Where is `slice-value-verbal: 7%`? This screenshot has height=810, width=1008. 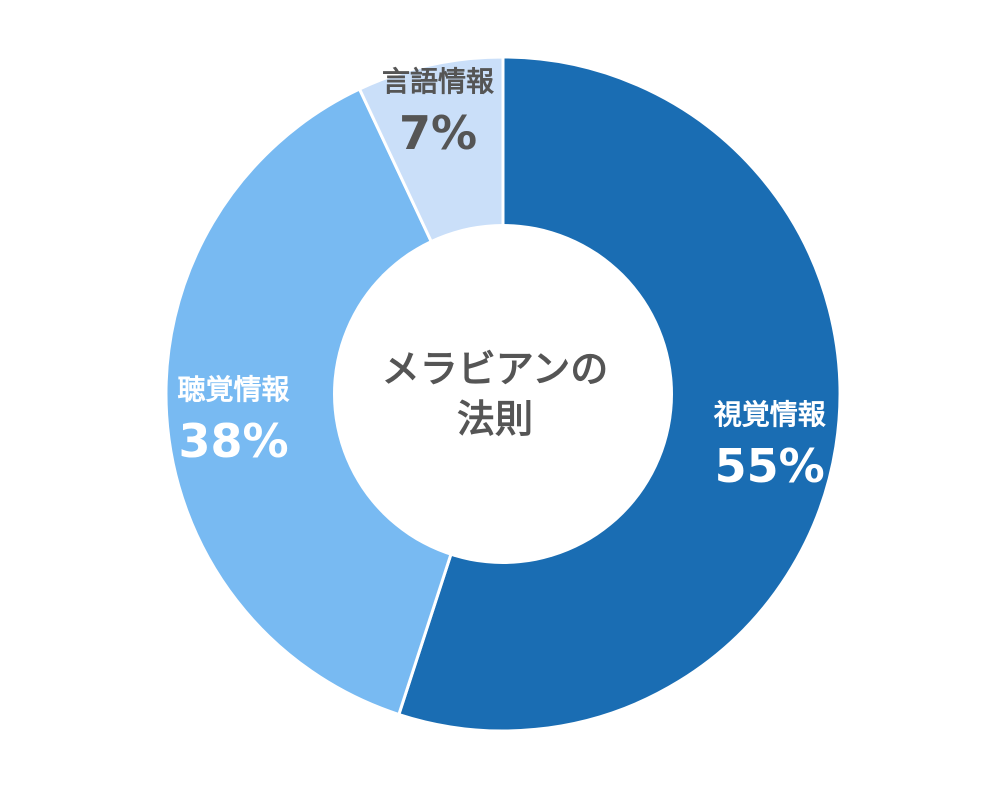
slice-value-verbal: 7% is located at coordinates (438, 133).